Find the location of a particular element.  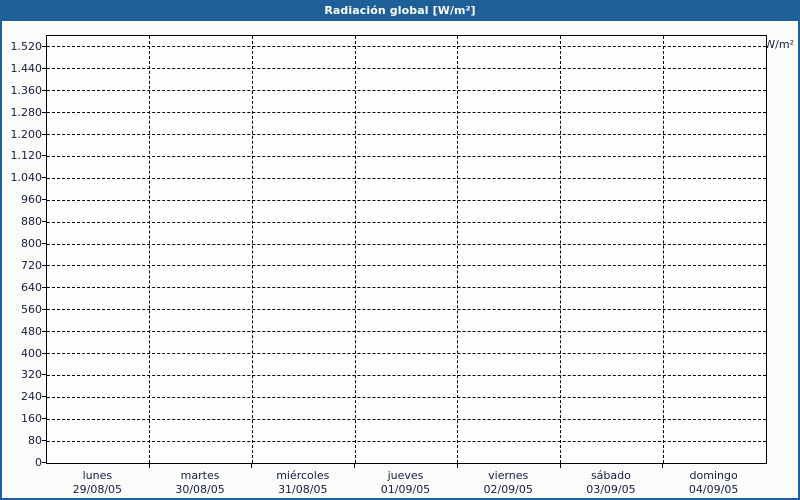

y-axis-tick-label: 400 is located at coordinates (31, 353).